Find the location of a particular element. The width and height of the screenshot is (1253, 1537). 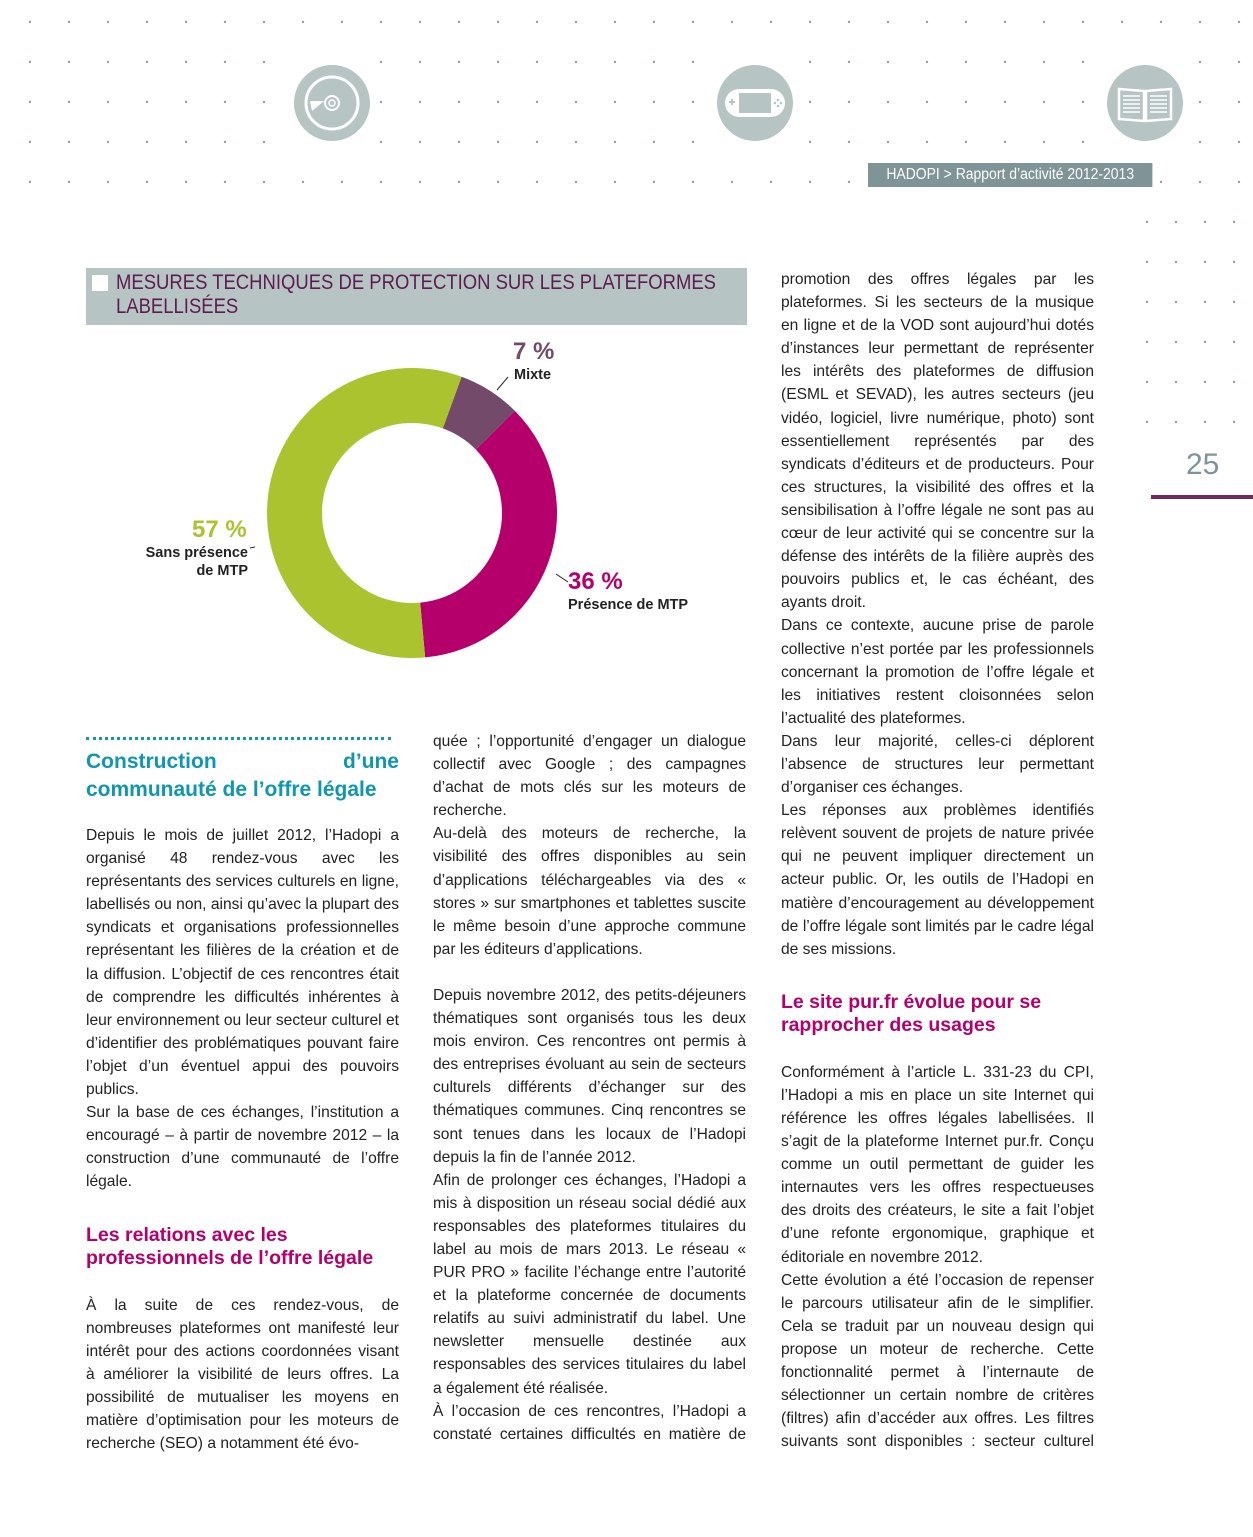

donut-chart is located at coordinates (409, 513).